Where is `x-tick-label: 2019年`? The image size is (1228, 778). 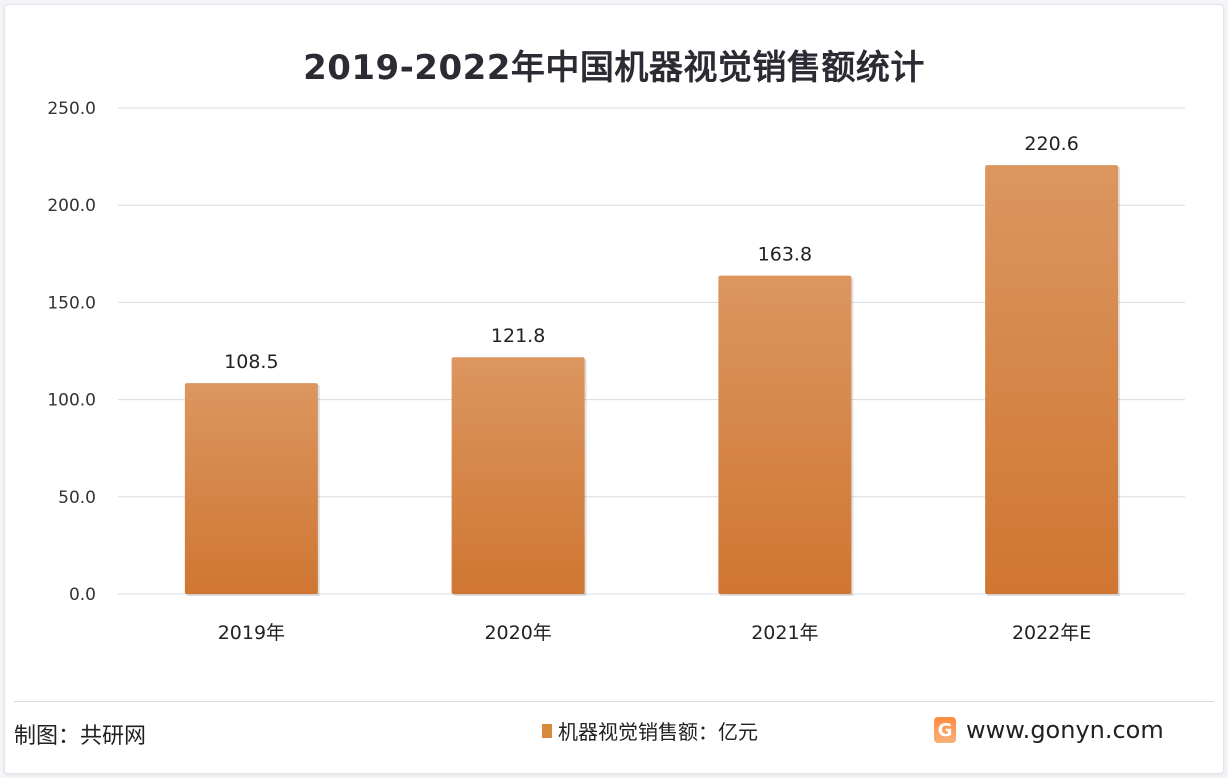 x-tick-label: 2019年 is located at coordinates (251, 633).